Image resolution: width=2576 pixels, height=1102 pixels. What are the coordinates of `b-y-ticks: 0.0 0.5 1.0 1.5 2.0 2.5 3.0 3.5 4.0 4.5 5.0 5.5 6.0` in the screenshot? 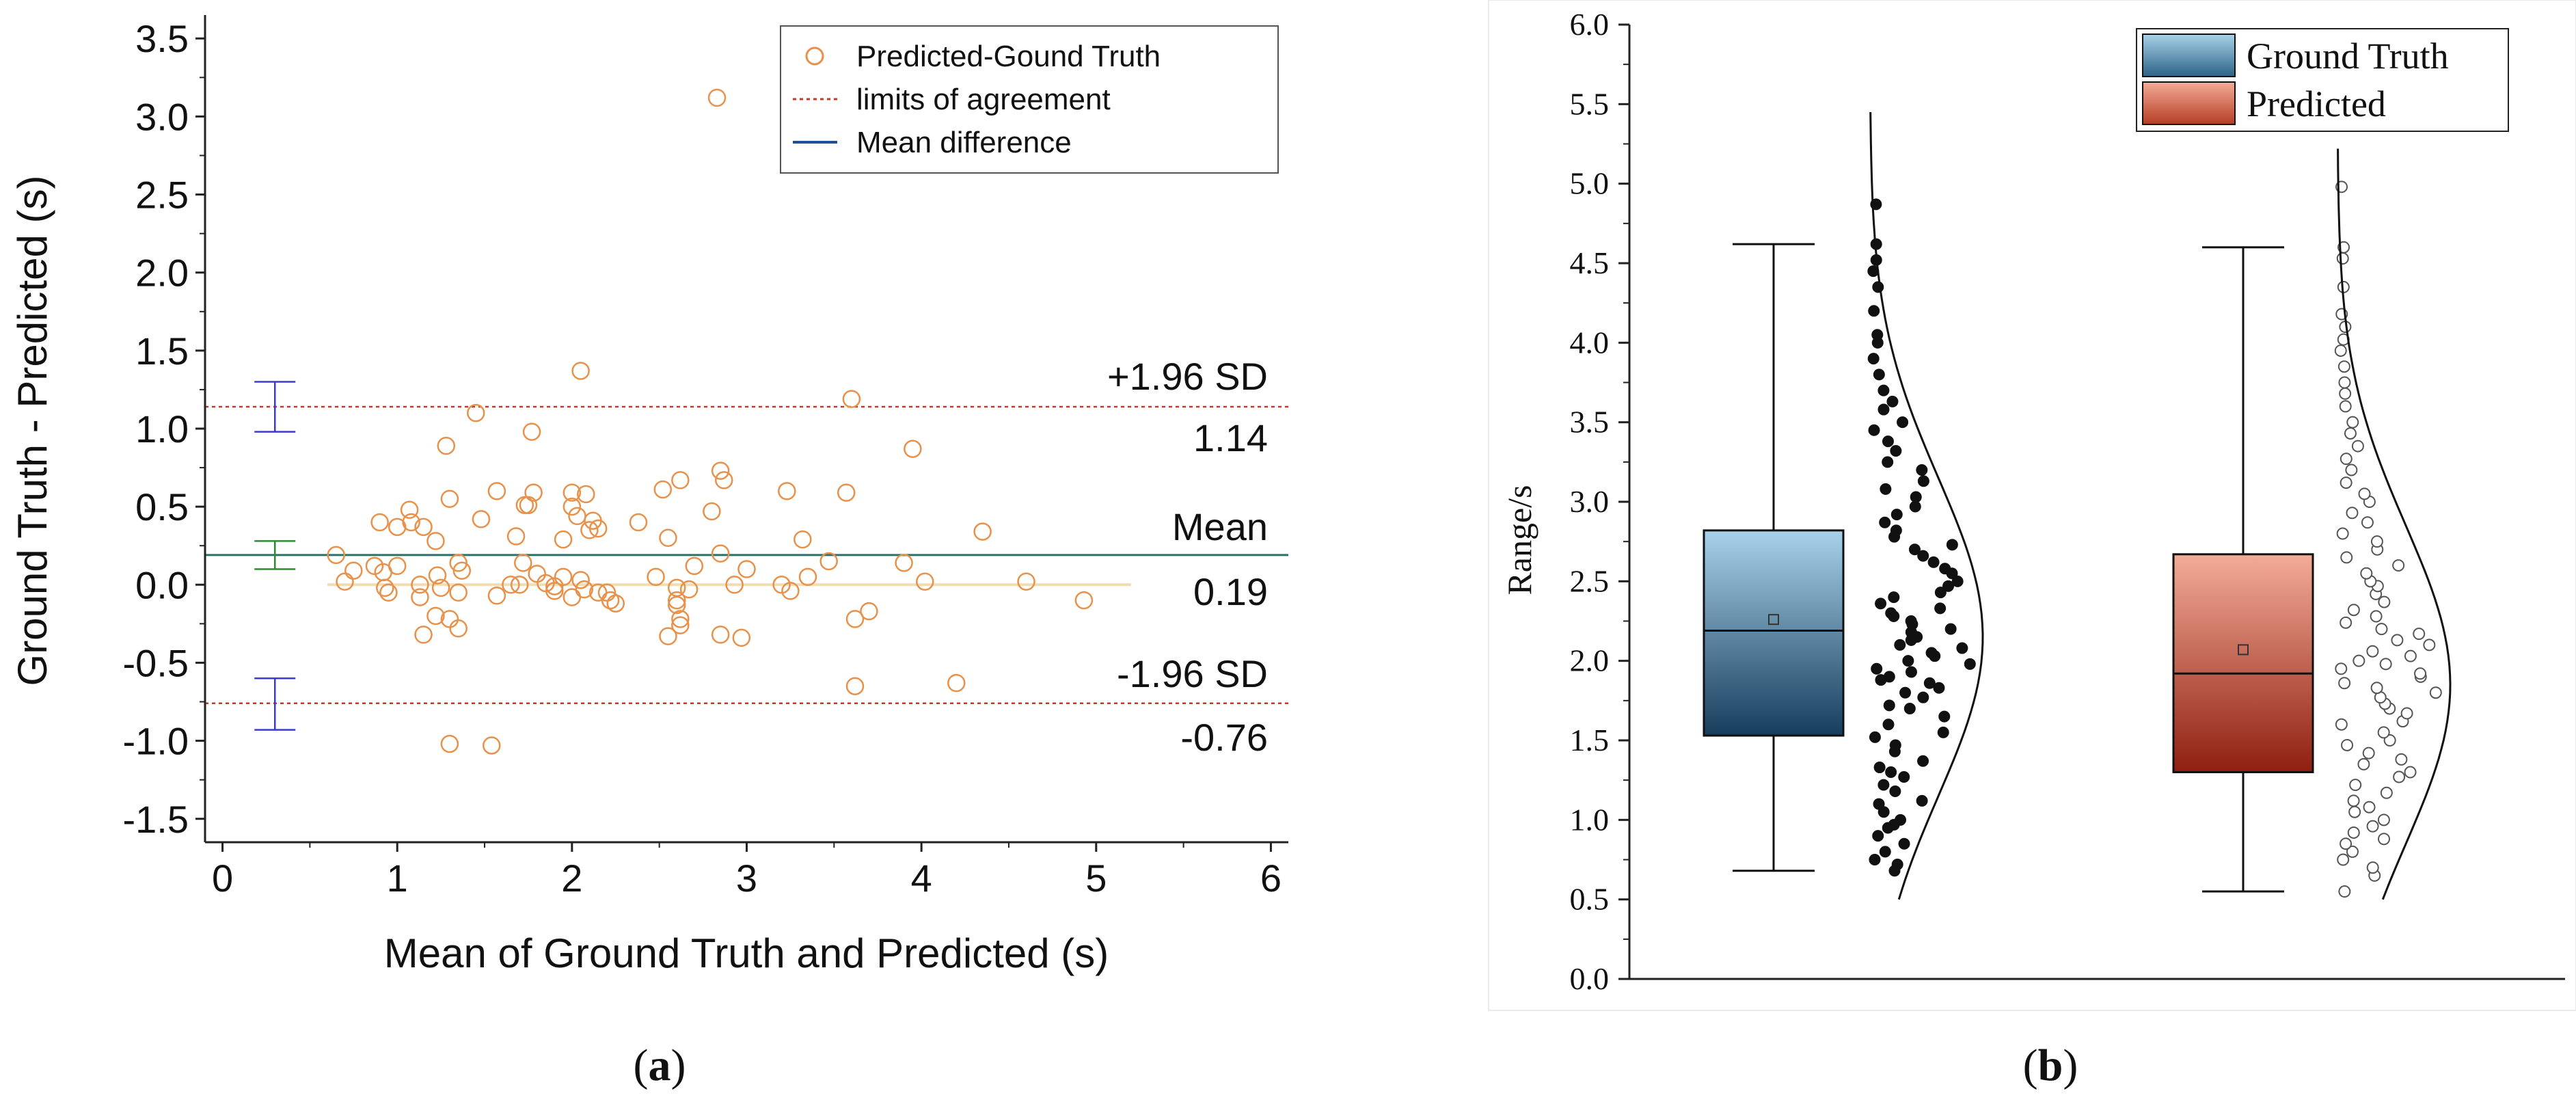 It's located at (1599, 501).